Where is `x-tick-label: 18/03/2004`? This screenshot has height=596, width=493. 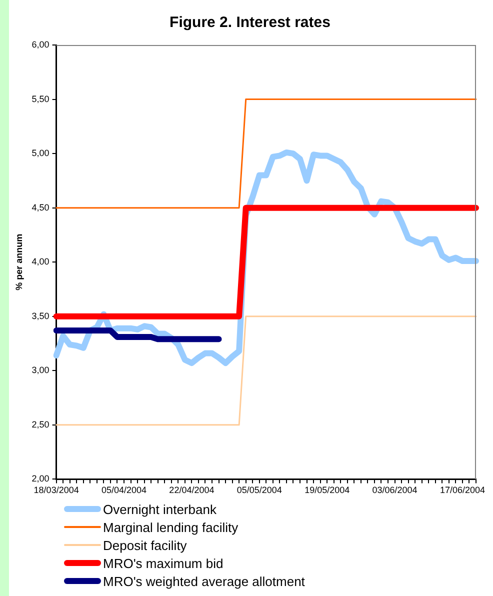
x-tick-label: 18/03/2004 is located at coordinates (56, 490).